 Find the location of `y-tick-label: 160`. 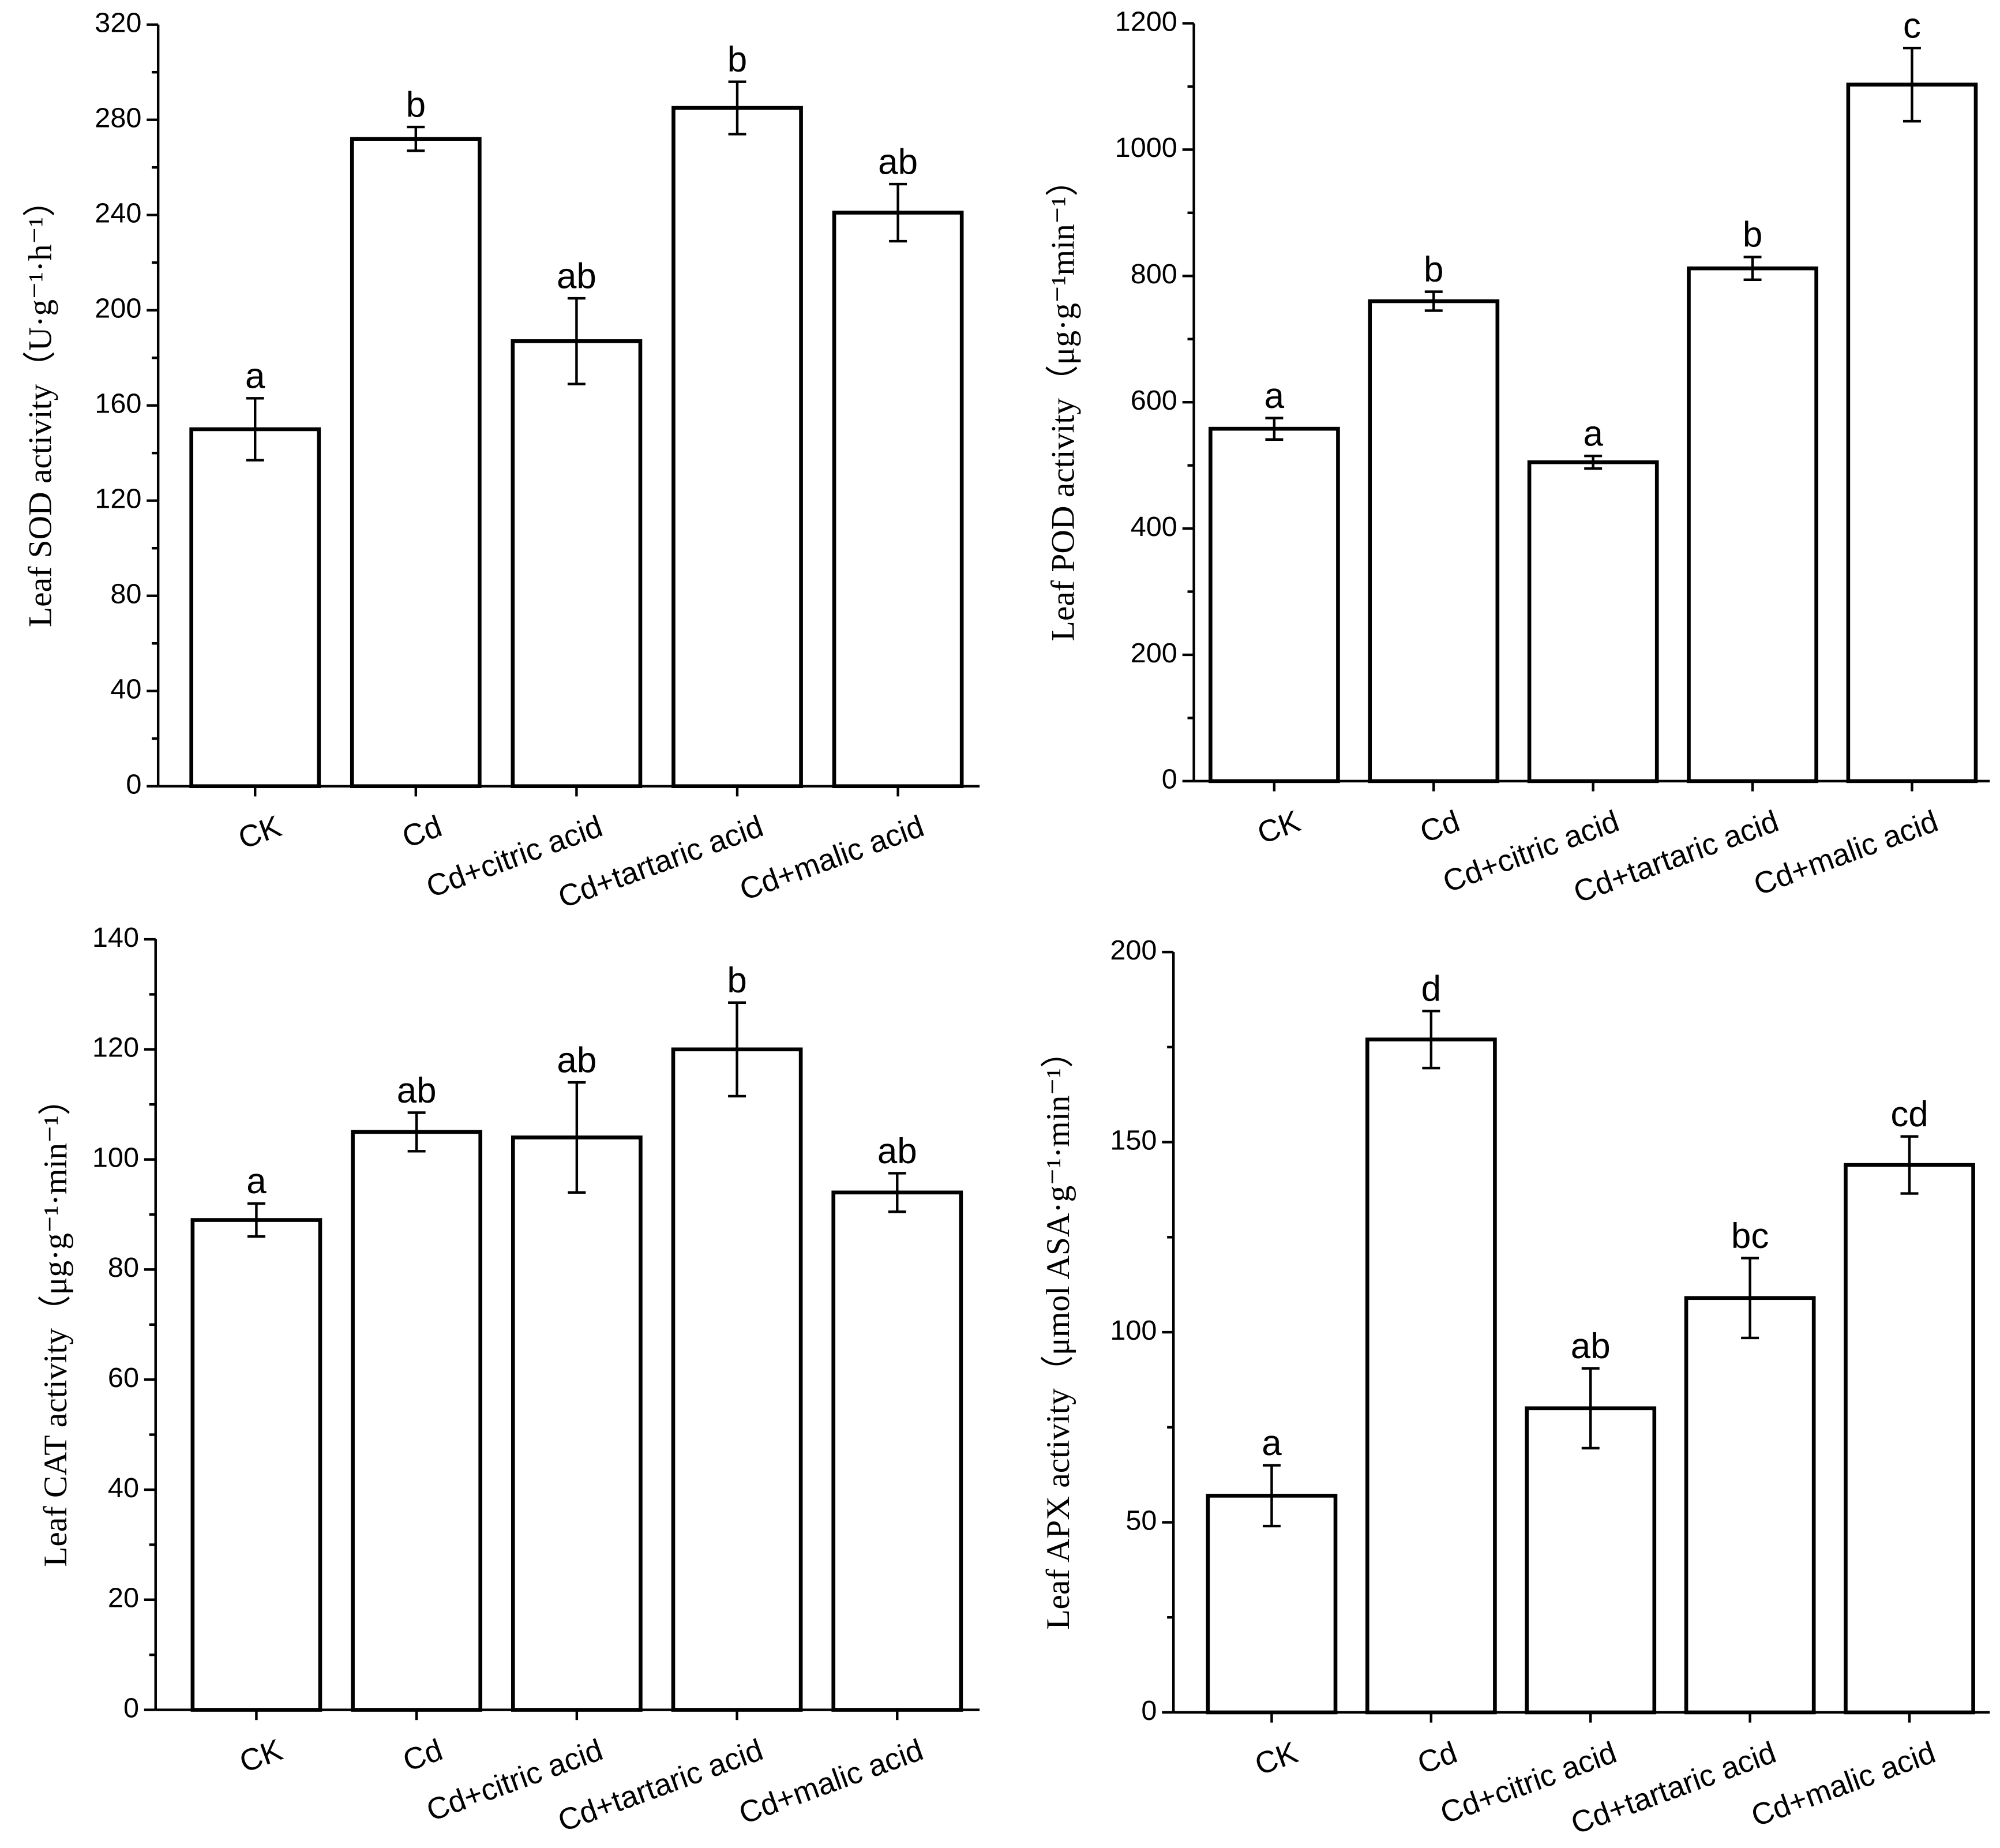

y-tick-label: 160 is located at coordinates (118, 403).